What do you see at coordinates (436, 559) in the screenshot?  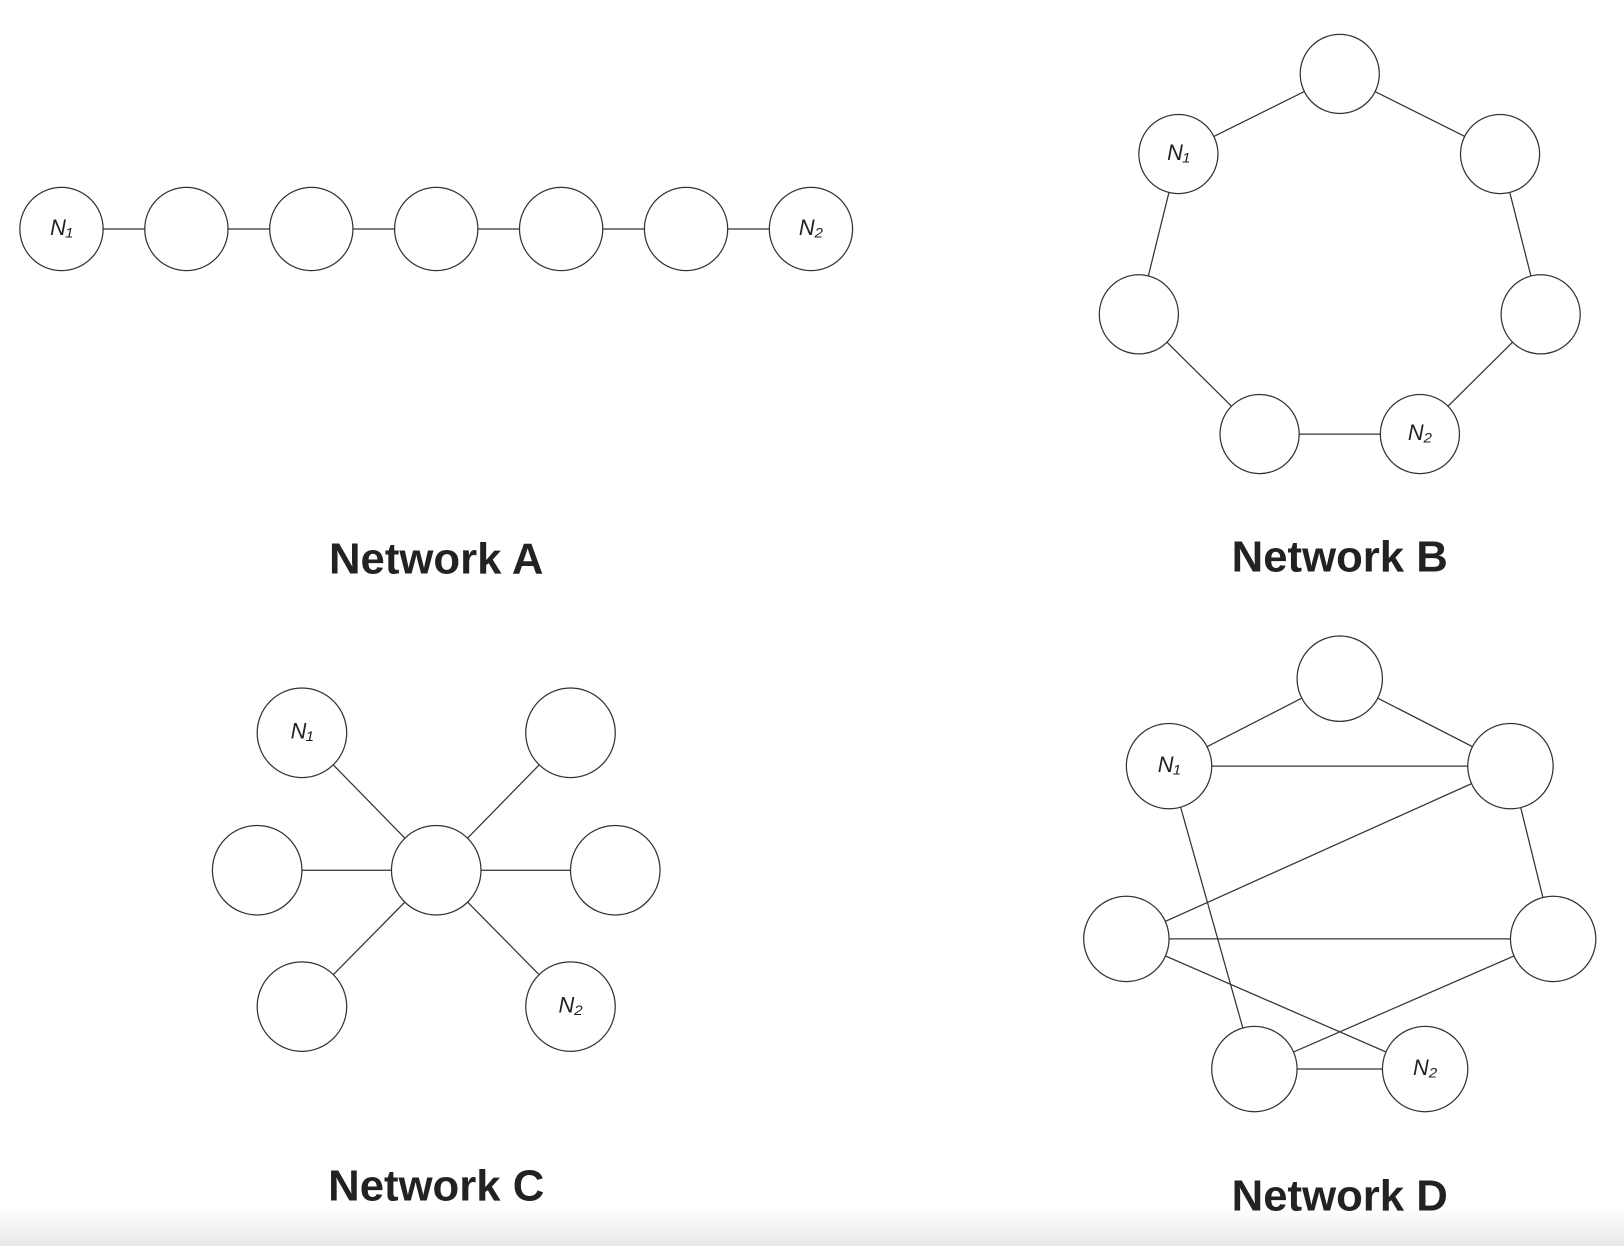 I see `network-title: Network A` at bounding box center [436, 559].